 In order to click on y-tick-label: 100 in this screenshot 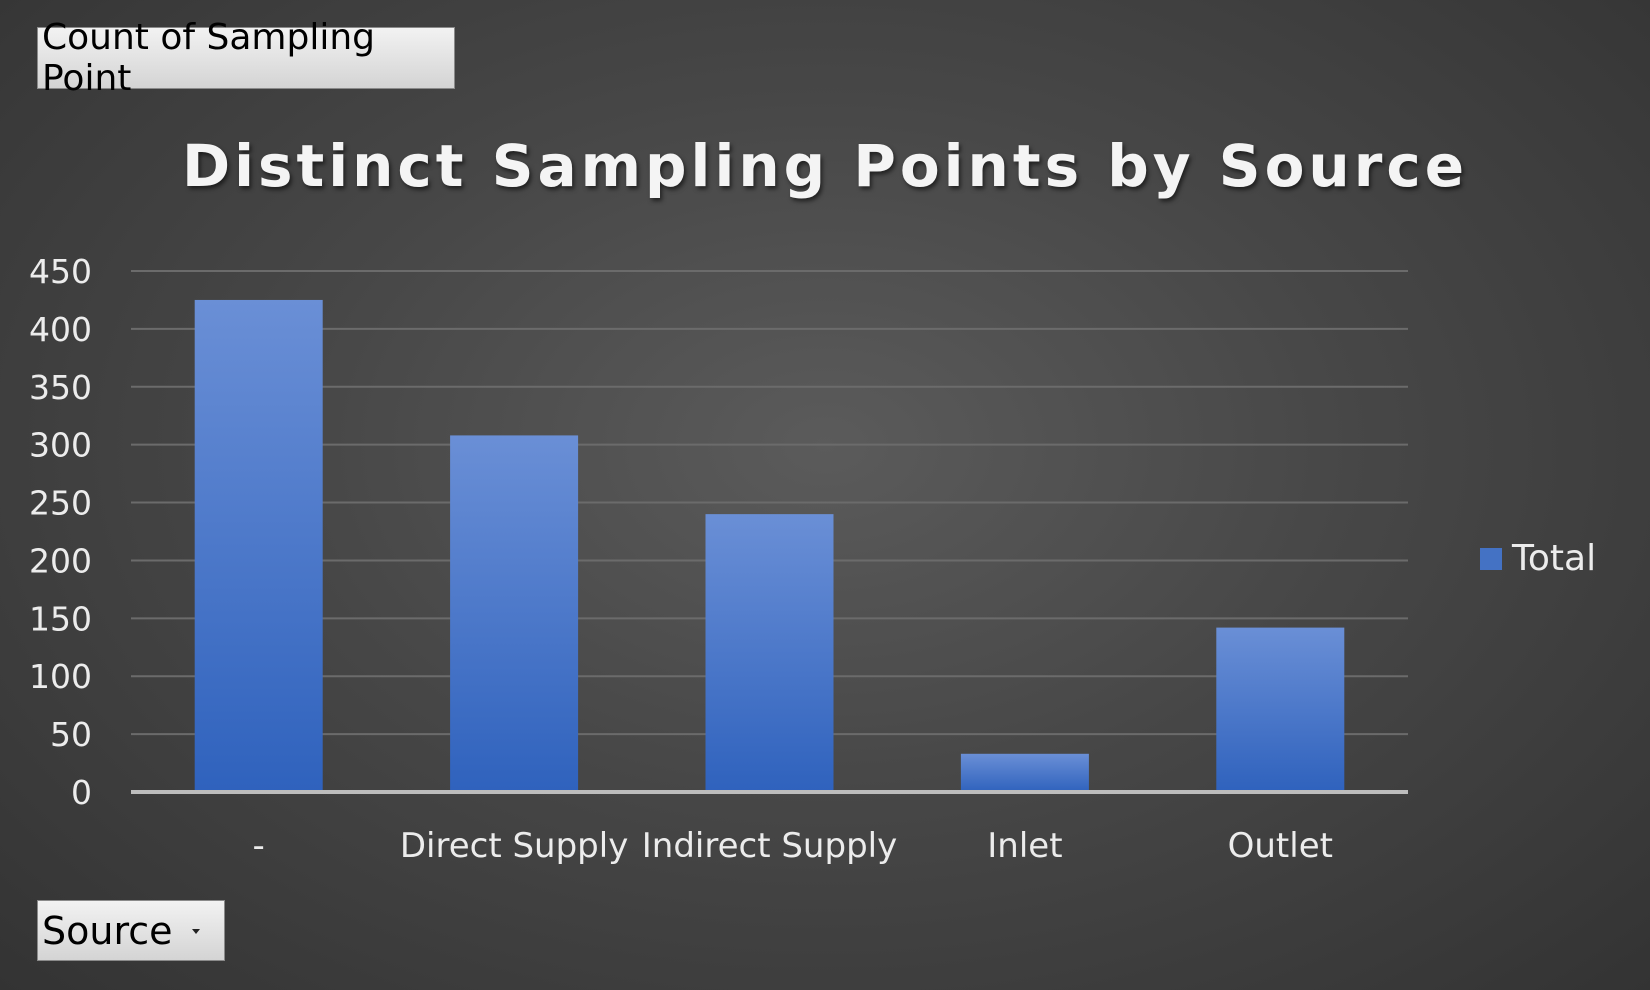, I will do `click(60, 676)`.